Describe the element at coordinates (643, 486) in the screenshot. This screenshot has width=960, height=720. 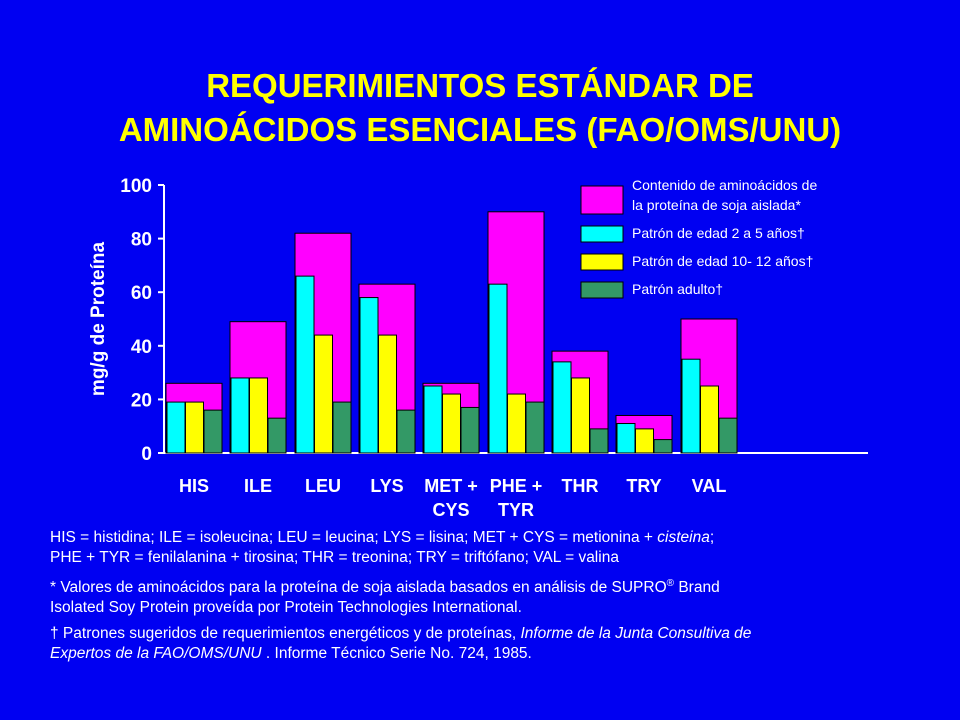
I see `x-category-label: TRY` at that location.